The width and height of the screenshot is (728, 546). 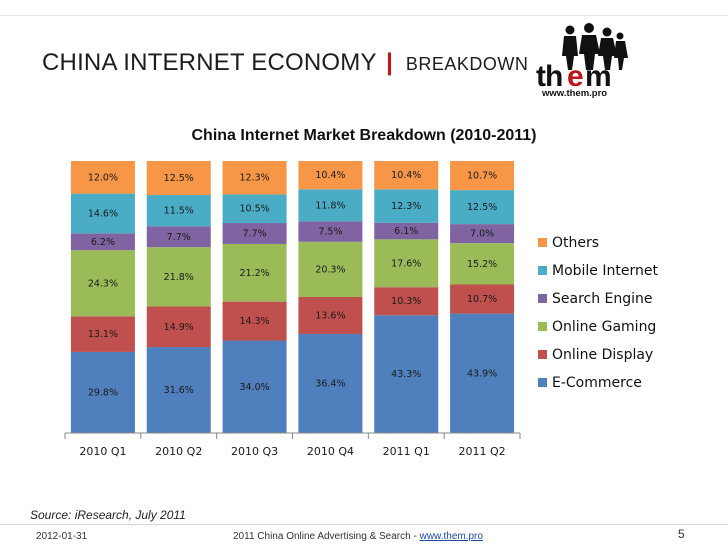 I want to click on data-label: 13.1%, so click(x=103, y=334).